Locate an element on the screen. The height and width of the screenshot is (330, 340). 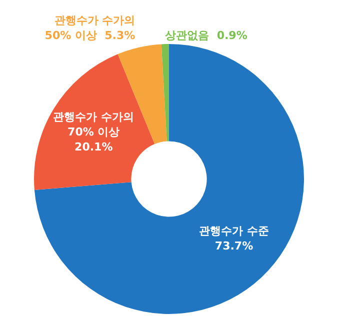
data-label: 73.7% is located at coordinates (234, 245).